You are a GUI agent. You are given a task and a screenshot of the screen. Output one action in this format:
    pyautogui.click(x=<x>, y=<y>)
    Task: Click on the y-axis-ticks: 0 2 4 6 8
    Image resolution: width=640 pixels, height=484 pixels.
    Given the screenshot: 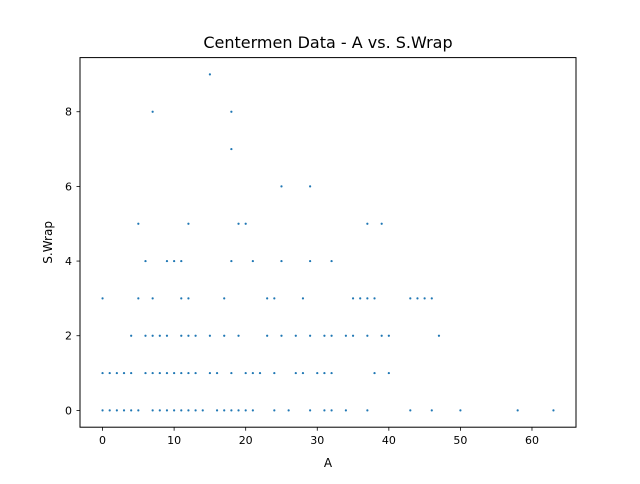 What is the action you would take?
    pyautogui.click(x=72, y=261)
    